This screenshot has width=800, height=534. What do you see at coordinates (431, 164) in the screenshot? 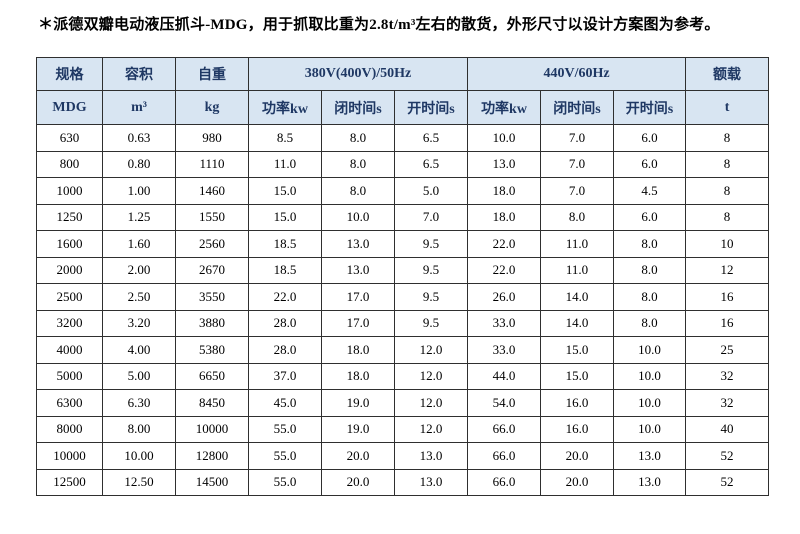
I see `table-cell: 6.5` at bounding box center [431, 164].